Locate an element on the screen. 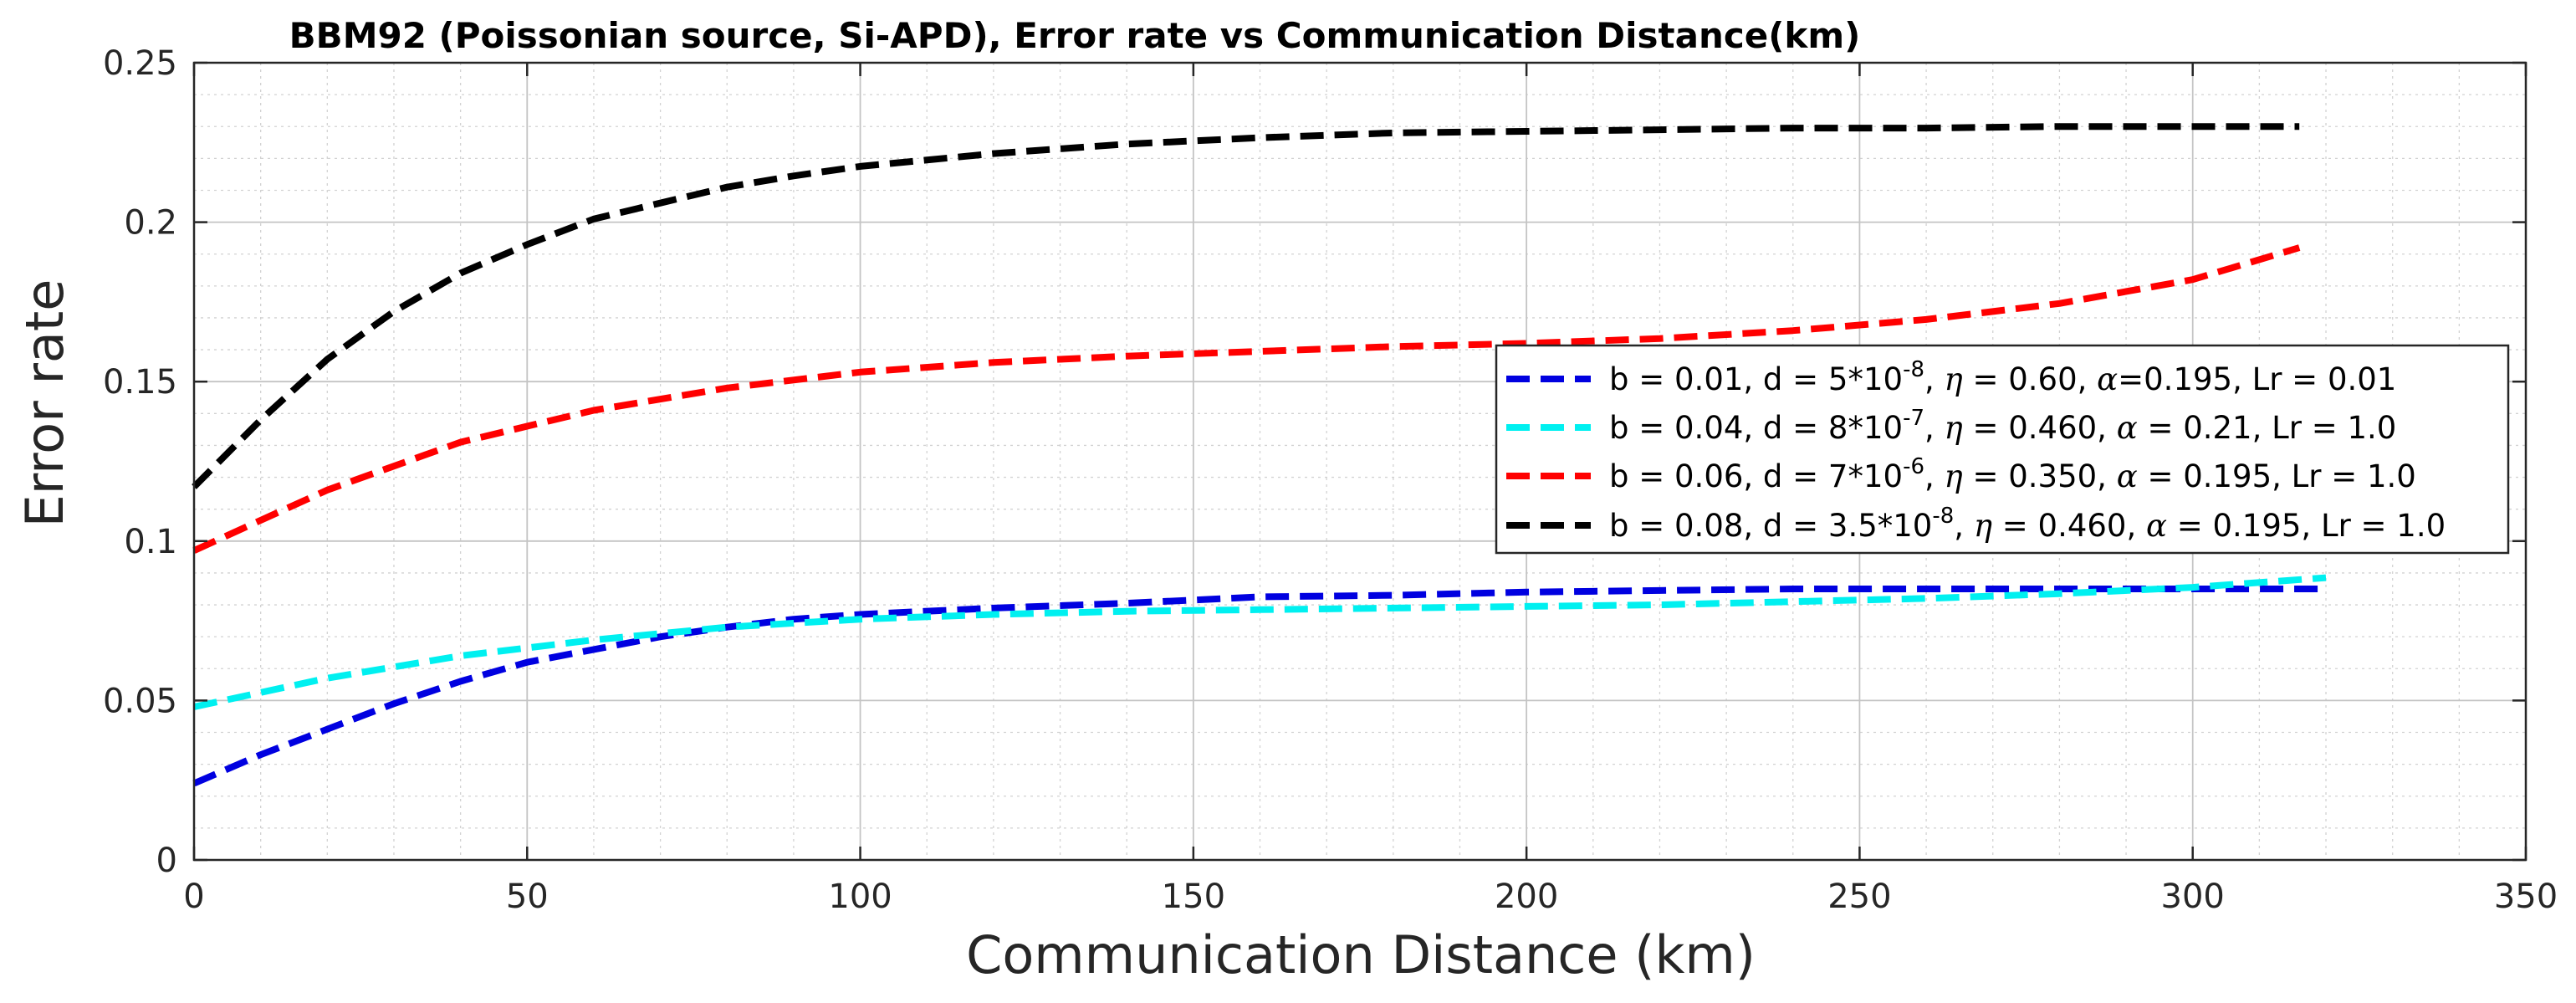 The height and width of the screenshot is (1003, 2576). x-tick-label: 300 is located at coordinates (2193, 897).